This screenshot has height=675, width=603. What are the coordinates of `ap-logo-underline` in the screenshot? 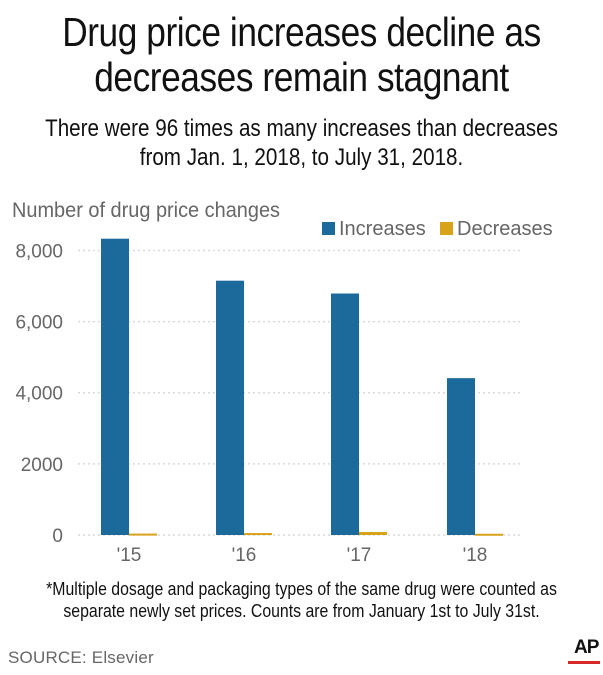 It's located at (584, 662).